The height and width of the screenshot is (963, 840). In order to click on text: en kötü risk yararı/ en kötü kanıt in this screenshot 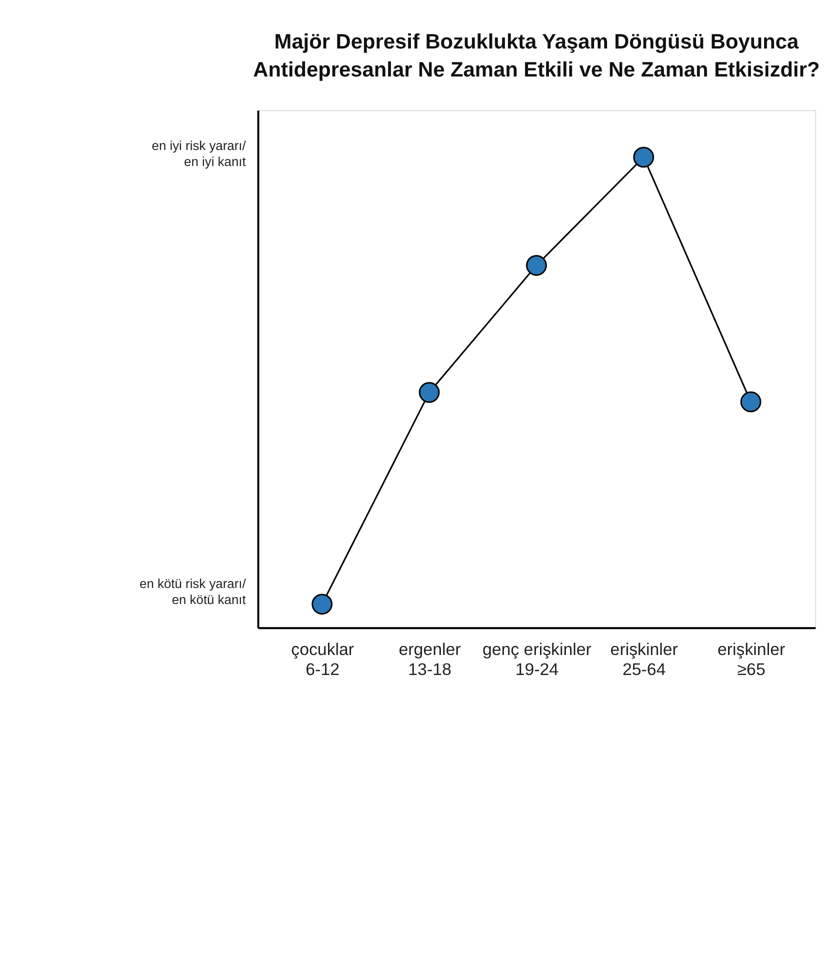, I will do `click(193, 591)`.